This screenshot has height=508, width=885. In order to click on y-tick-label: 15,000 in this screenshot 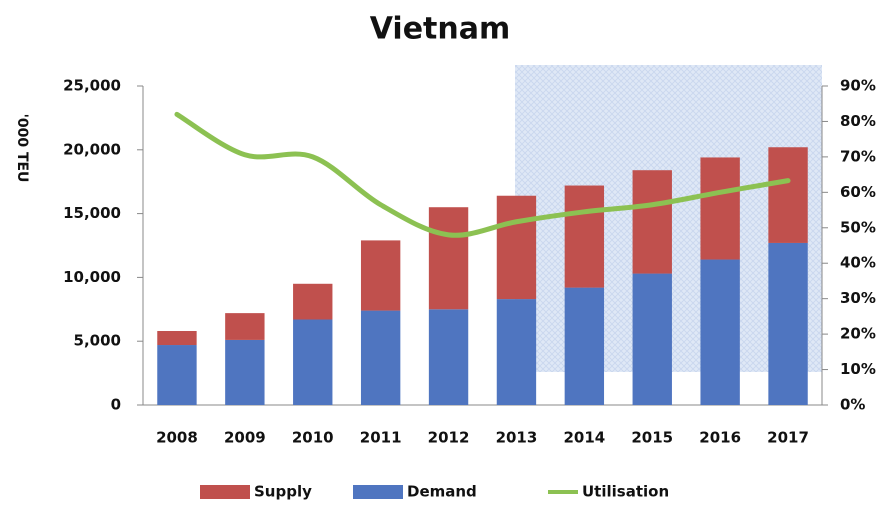, I will do `click(92, 213)`.